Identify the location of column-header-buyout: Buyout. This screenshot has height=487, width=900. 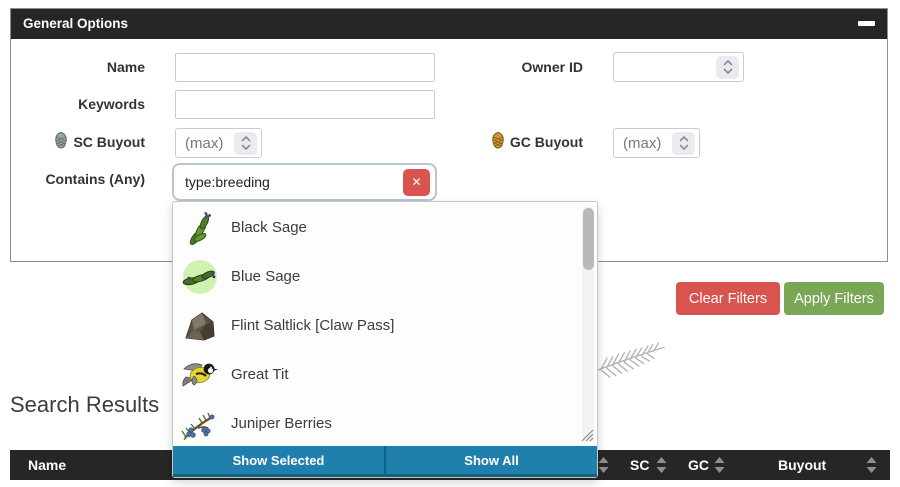
(802, 465).